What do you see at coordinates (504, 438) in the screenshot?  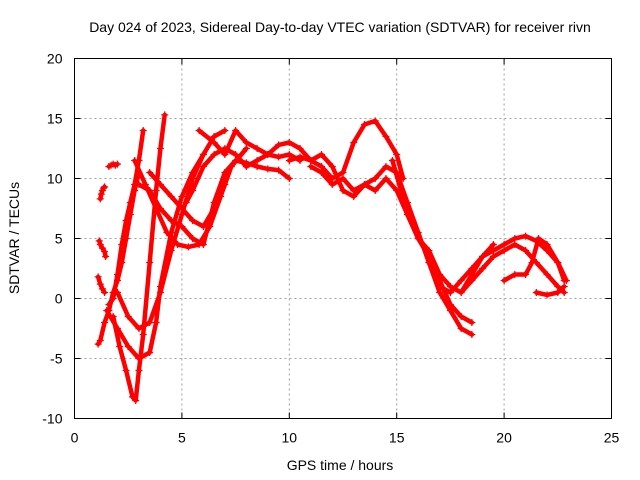 I see `x-tick-label: 20` at bounding box center [504, 438].